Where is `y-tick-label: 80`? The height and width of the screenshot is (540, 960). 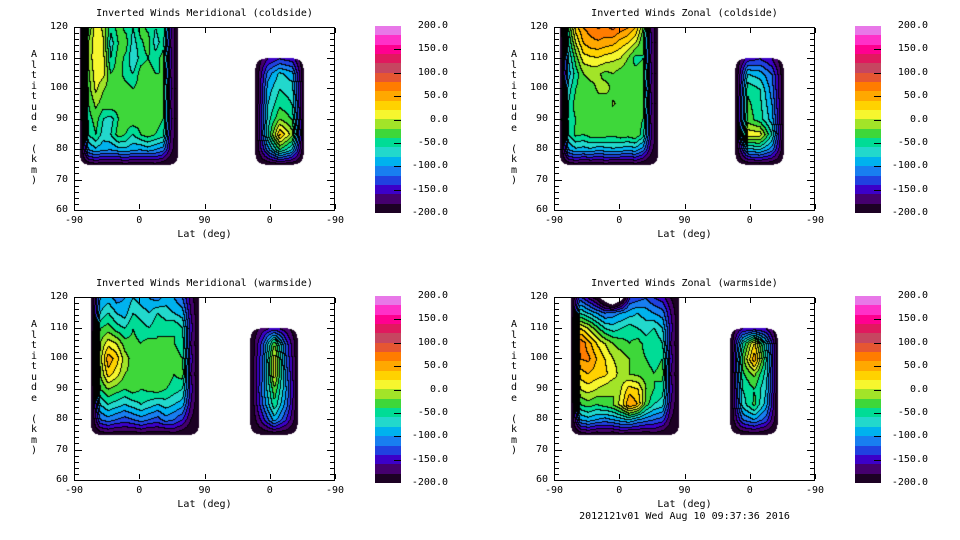 y-tick-label: 80 is located at coordinates (541, 418).